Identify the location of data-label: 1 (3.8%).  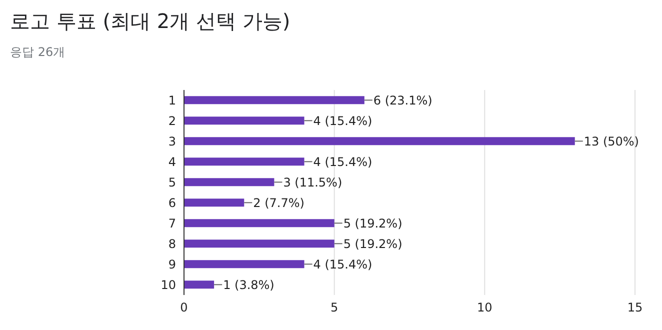
(248, 285).